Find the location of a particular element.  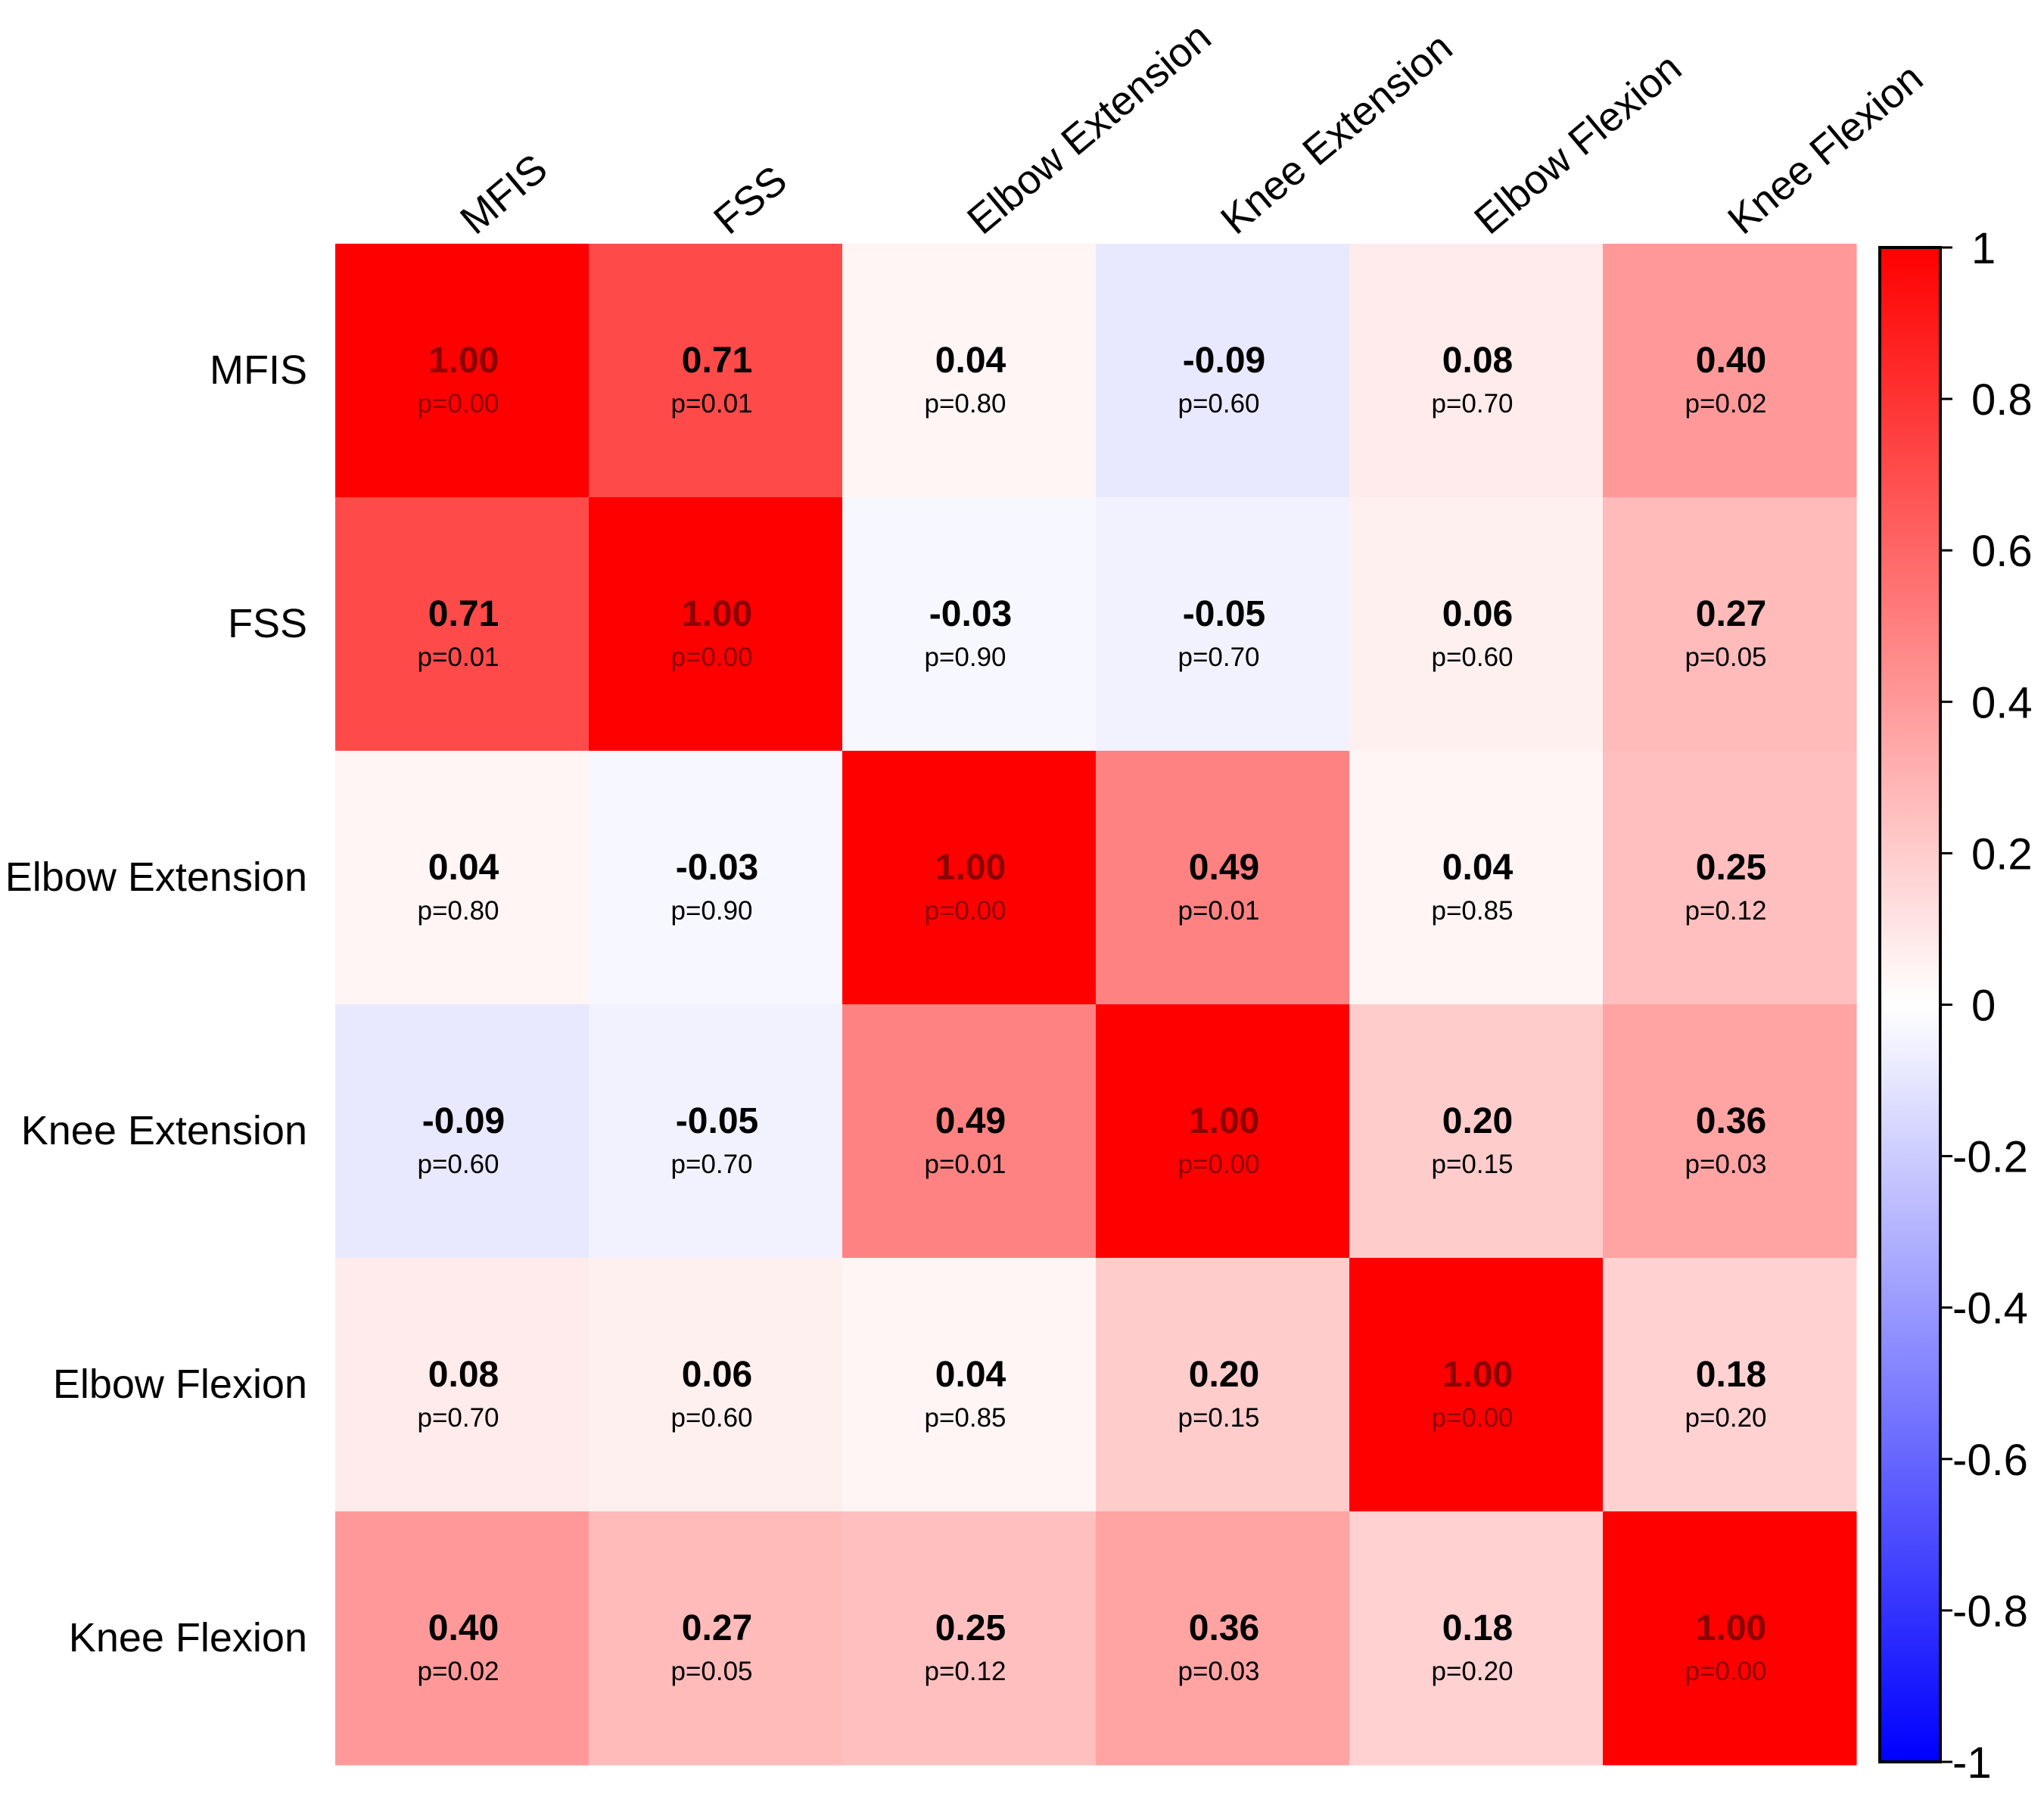

column-label: Elbow Extension is located at coordinates (1089, 129).